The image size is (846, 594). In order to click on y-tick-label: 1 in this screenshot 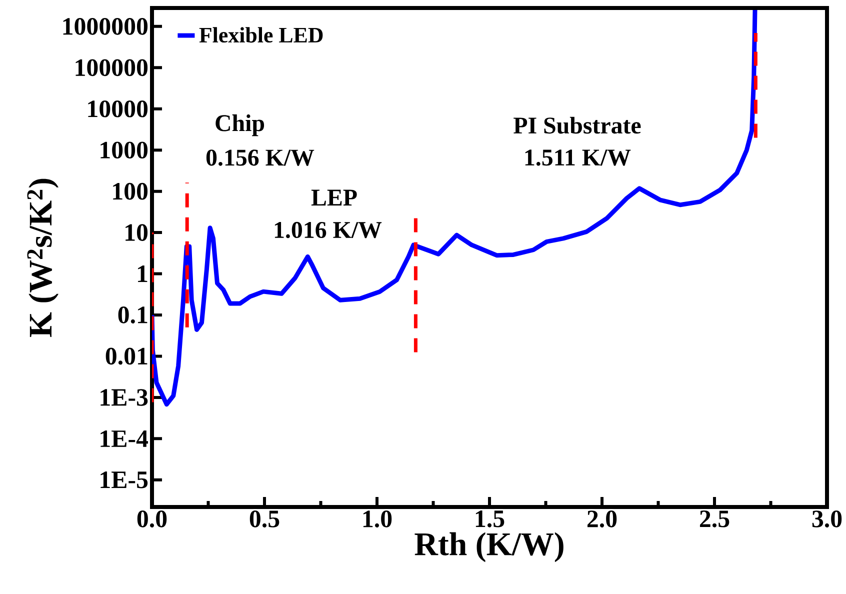, I will do `click(143, 274)`.